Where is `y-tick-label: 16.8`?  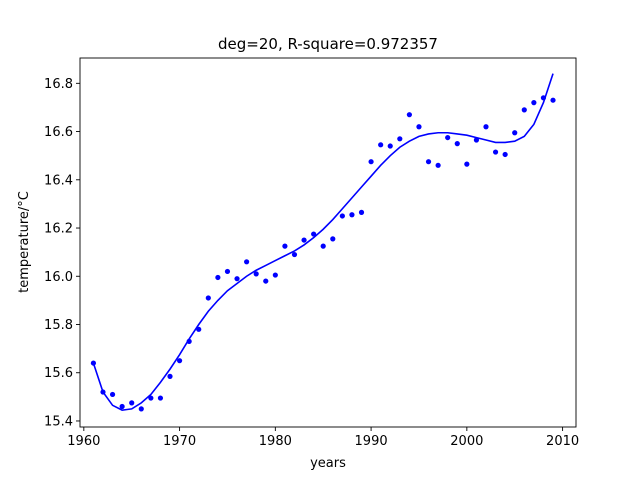 y-tick-label: 16.8 is located at coordinates (58, 84).